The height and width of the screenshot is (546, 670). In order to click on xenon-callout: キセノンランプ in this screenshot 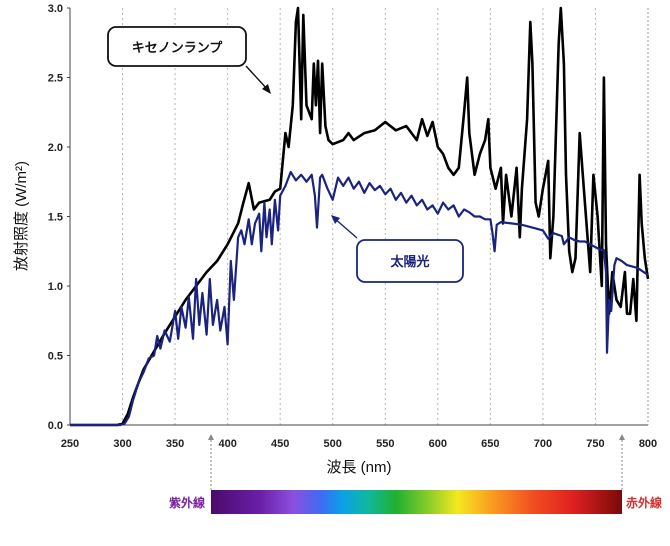, I will do `click(189, 60)`.